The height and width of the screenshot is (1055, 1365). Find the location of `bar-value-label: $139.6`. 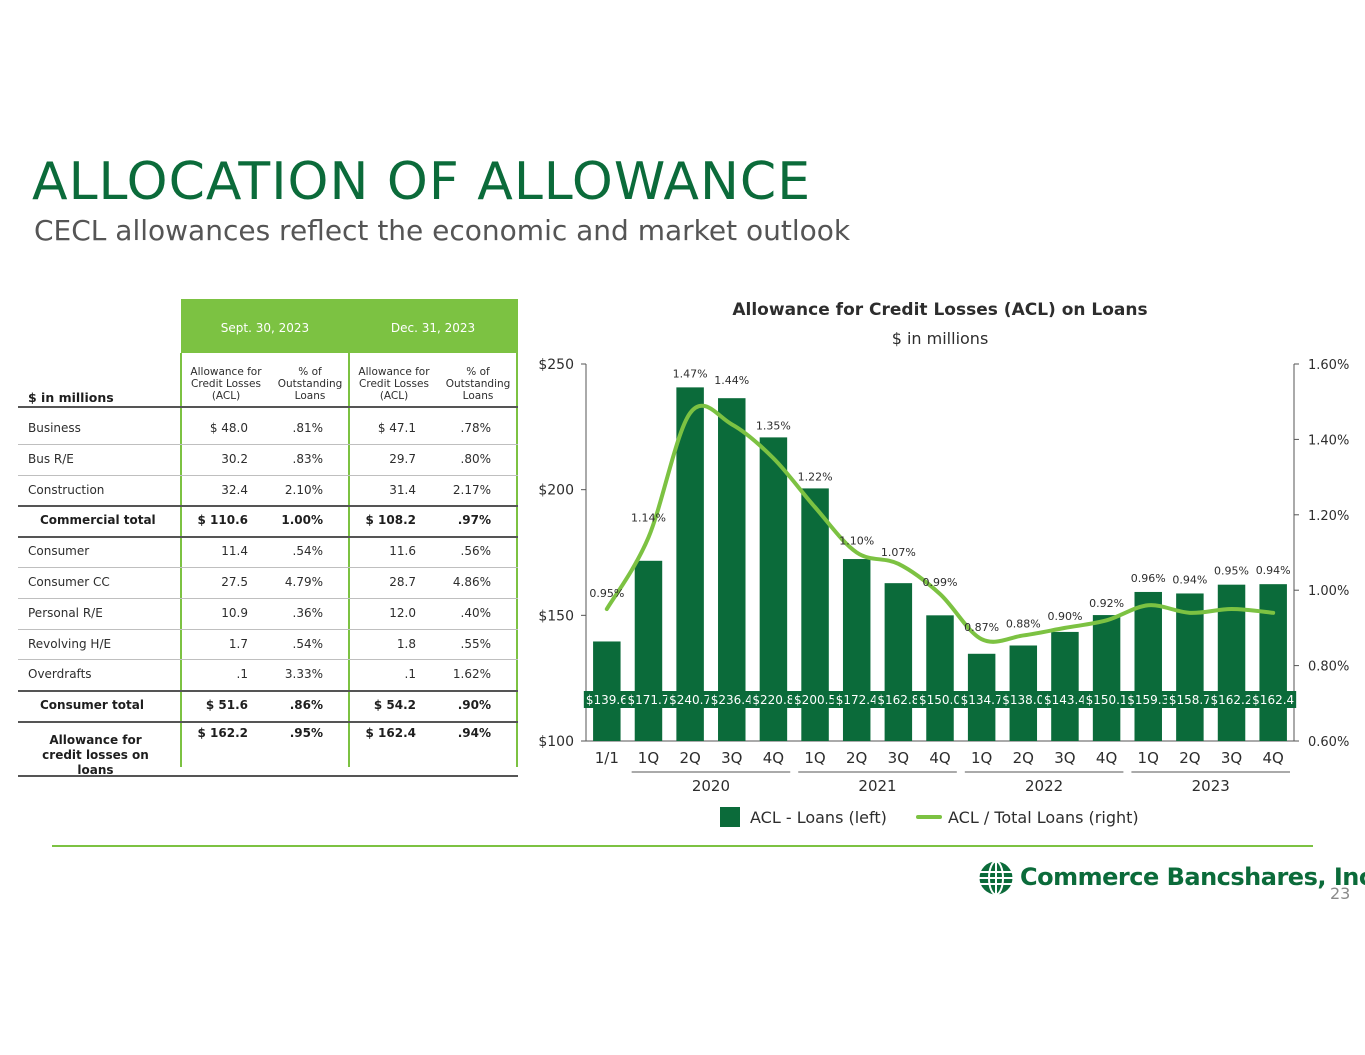

bar-value-label: $139.6 is located at coordinates (607, 700).